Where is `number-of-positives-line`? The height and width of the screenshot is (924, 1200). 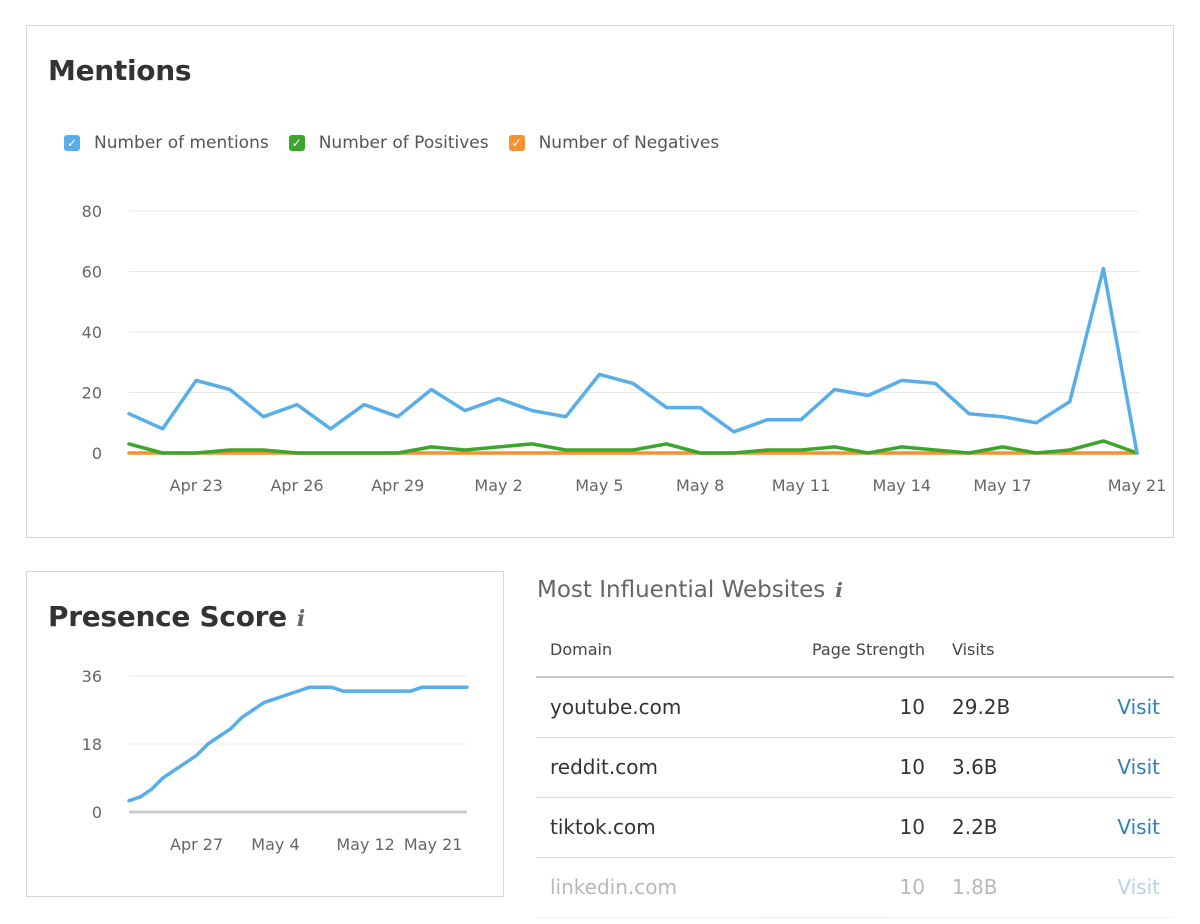
number-of-positives-line is located at coordinates (633, 447).